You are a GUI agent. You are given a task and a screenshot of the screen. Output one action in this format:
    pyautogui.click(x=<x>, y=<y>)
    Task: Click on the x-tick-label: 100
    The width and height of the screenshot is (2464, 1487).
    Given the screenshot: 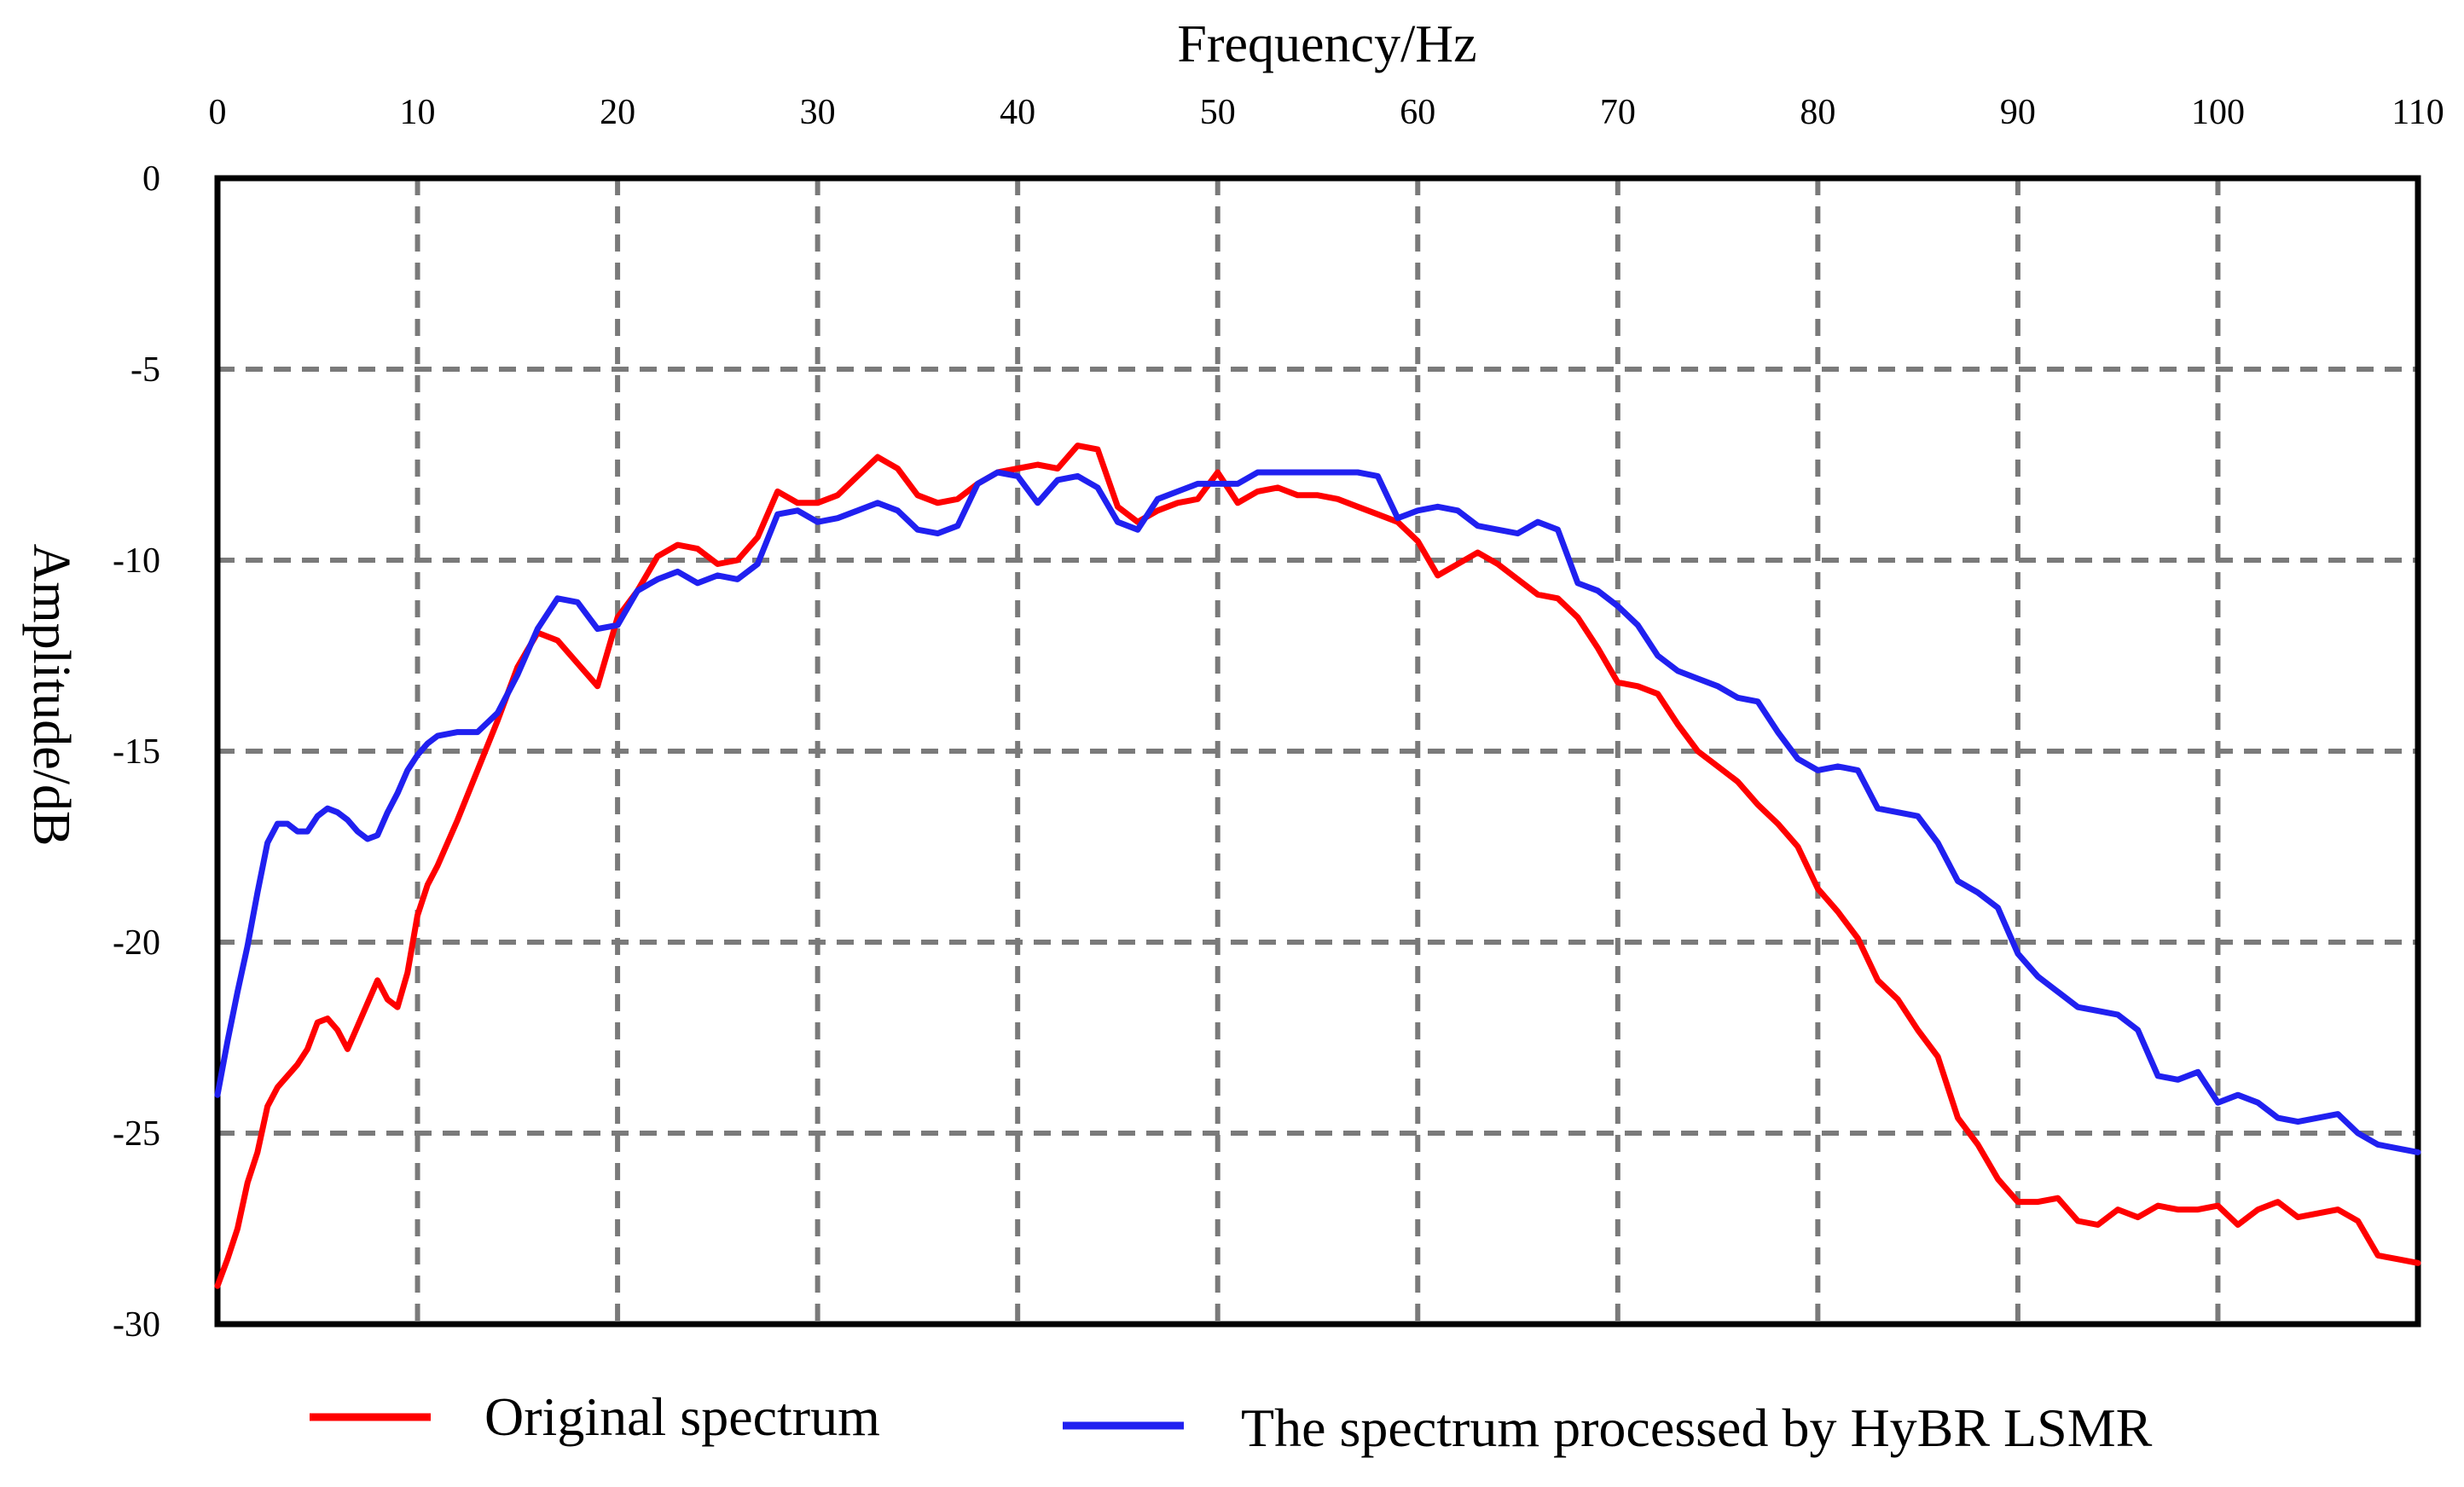 What is the action you would take?
    pyautogui.click(x=2218, y=112)
    